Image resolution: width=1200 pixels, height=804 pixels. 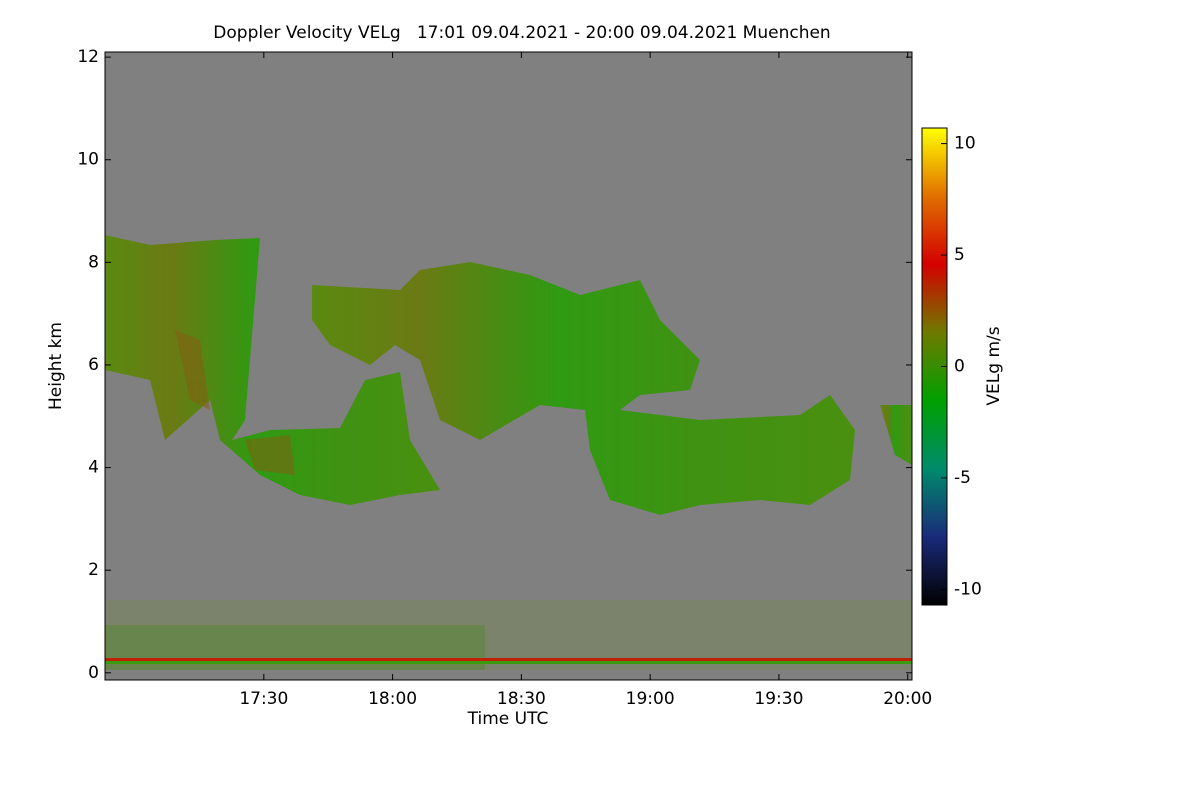 What do you see at coordinates (93, 673) in the screenshot?
I see `y-tick-label: 0` at bounding box center [93, 673].